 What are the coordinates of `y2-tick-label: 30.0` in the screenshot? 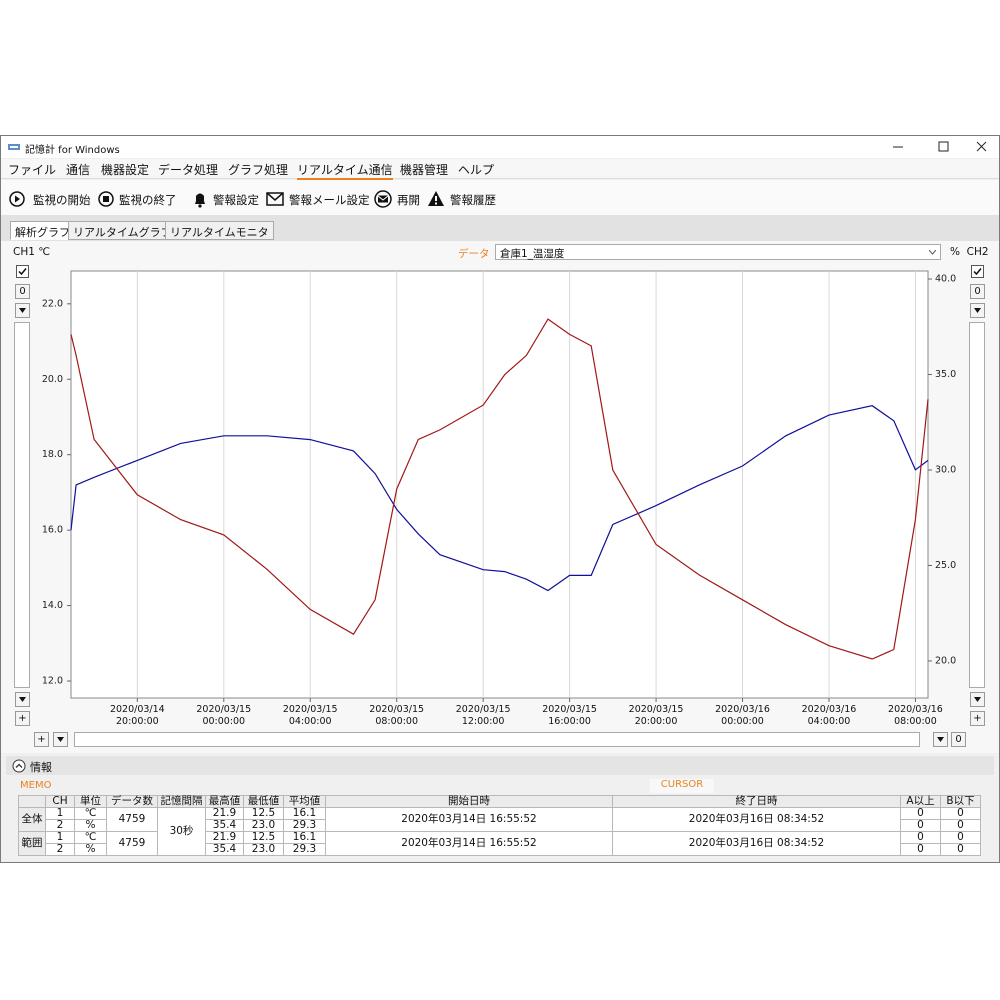 It's located at (945, 469).